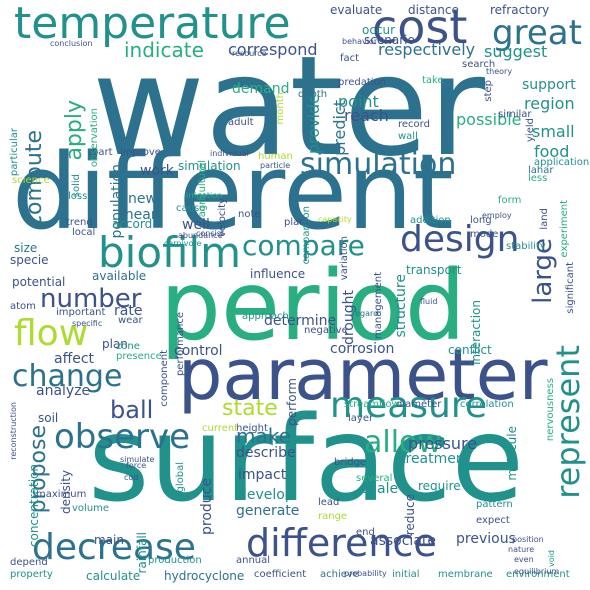 The image size is (590, 590). What do you see at coordinates (292, 402) in the screenshot?
I see `word-perform: perform` at bounding box center [292, 402].